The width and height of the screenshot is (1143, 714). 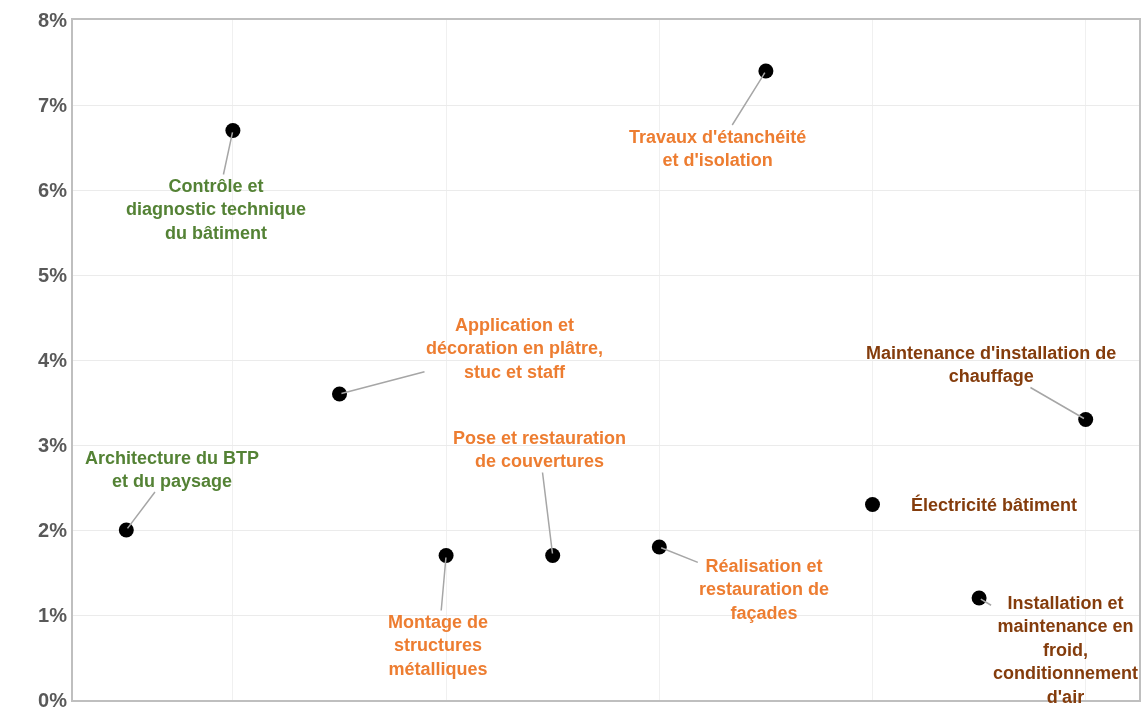 What do you see at coordinates (53, 530) in the screenshot?
I see `y-tick-label: 2%` at bounding box center [53, 530].